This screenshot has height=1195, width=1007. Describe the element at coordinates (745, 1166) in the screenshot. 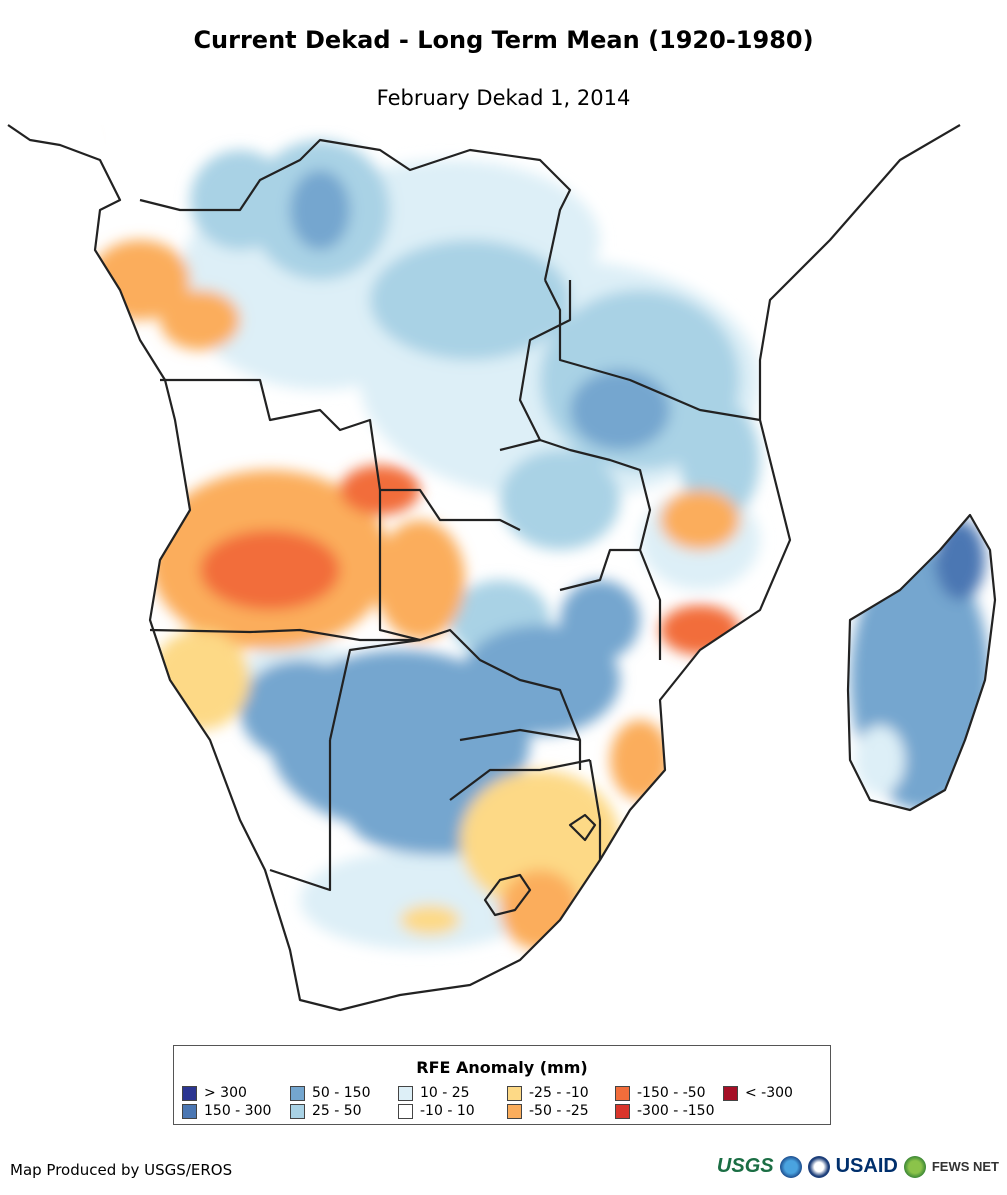

I see `usgs-logo: USGS` at that location.